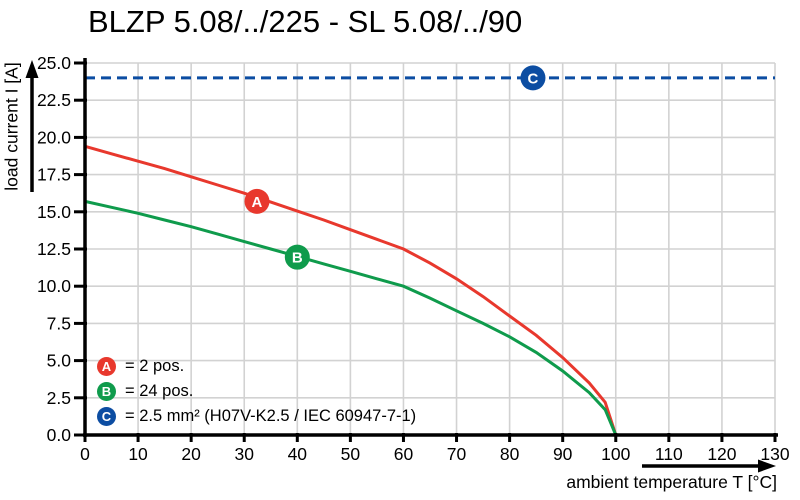  I want to click on series-b-marker, so click(297, 257).